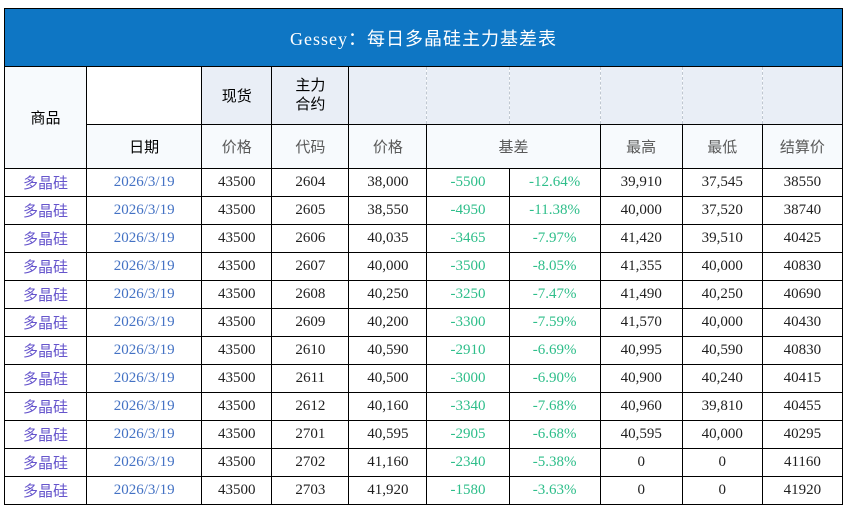 This screenshot has height=522, width=849. I want to click on cell-contract-price: 40,000, so click(388, 266).